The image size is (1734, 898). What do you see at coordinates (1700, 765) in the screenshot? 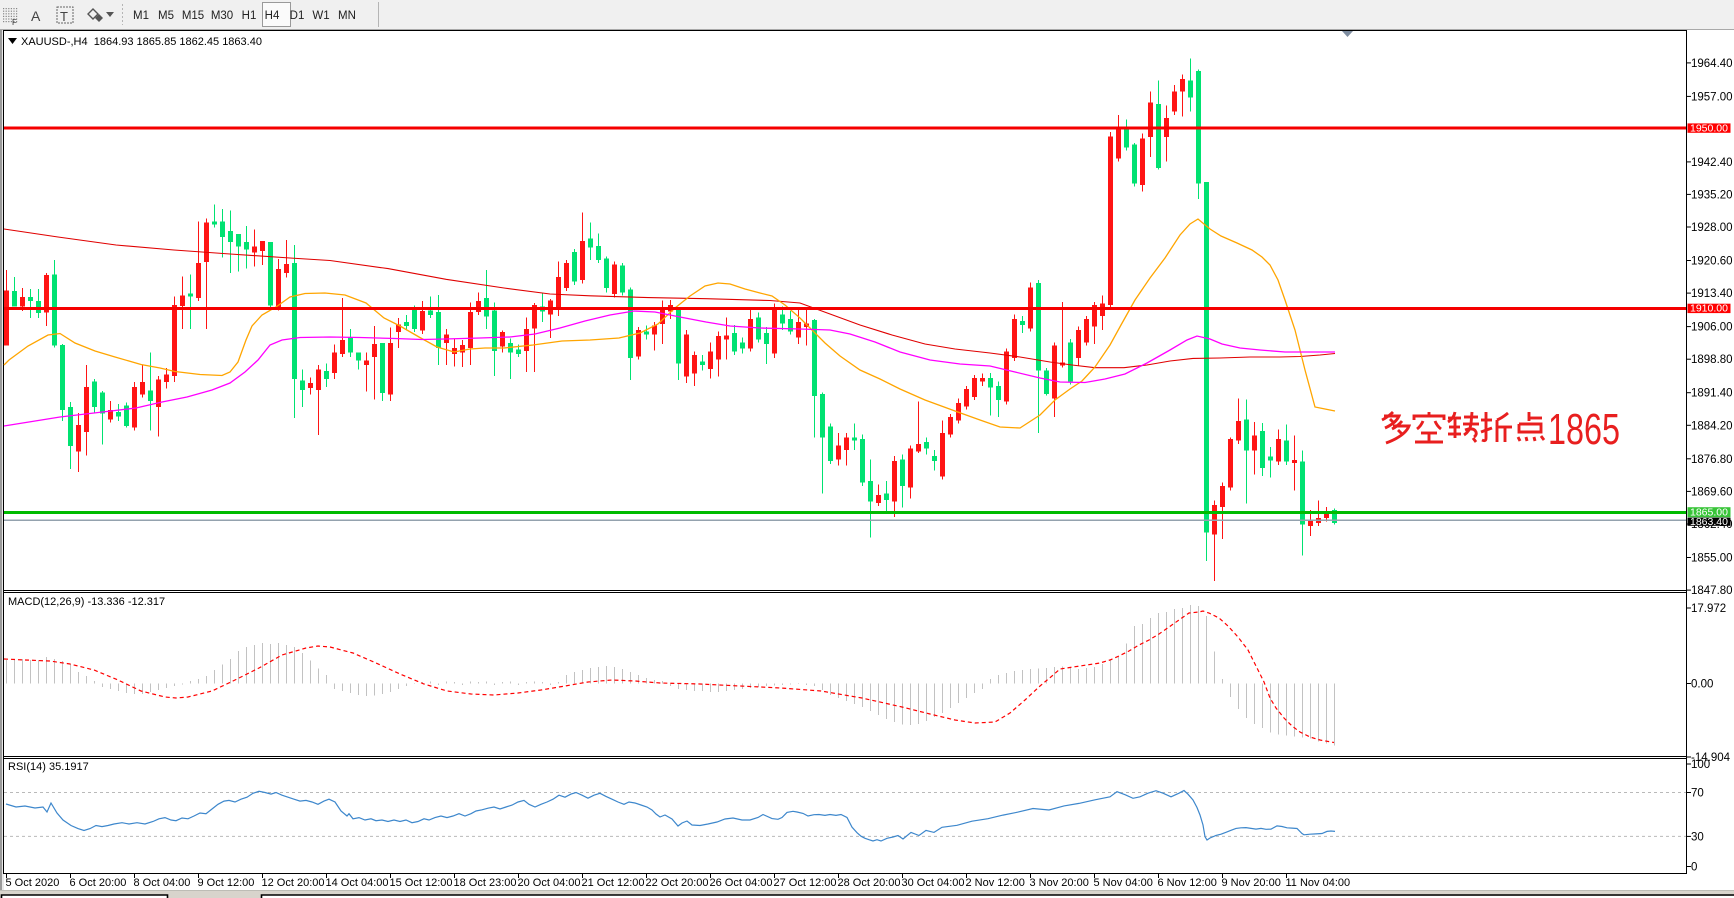
I see `svg-text: 100` at bounding box center [1700, 765].